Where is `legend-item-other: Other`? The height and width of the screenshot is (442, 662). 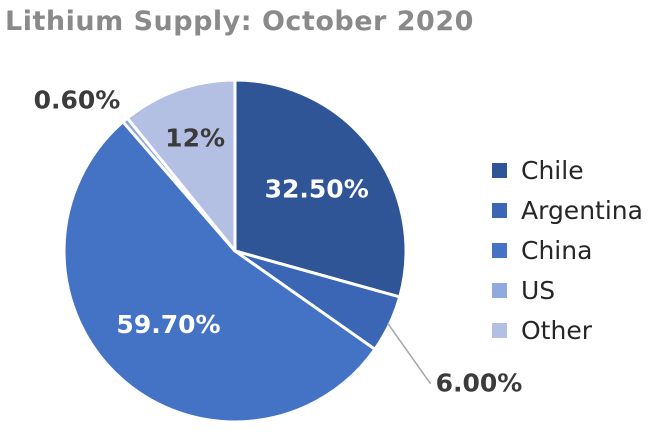
legend-item-other: Other is located at coordinates (567, 330).